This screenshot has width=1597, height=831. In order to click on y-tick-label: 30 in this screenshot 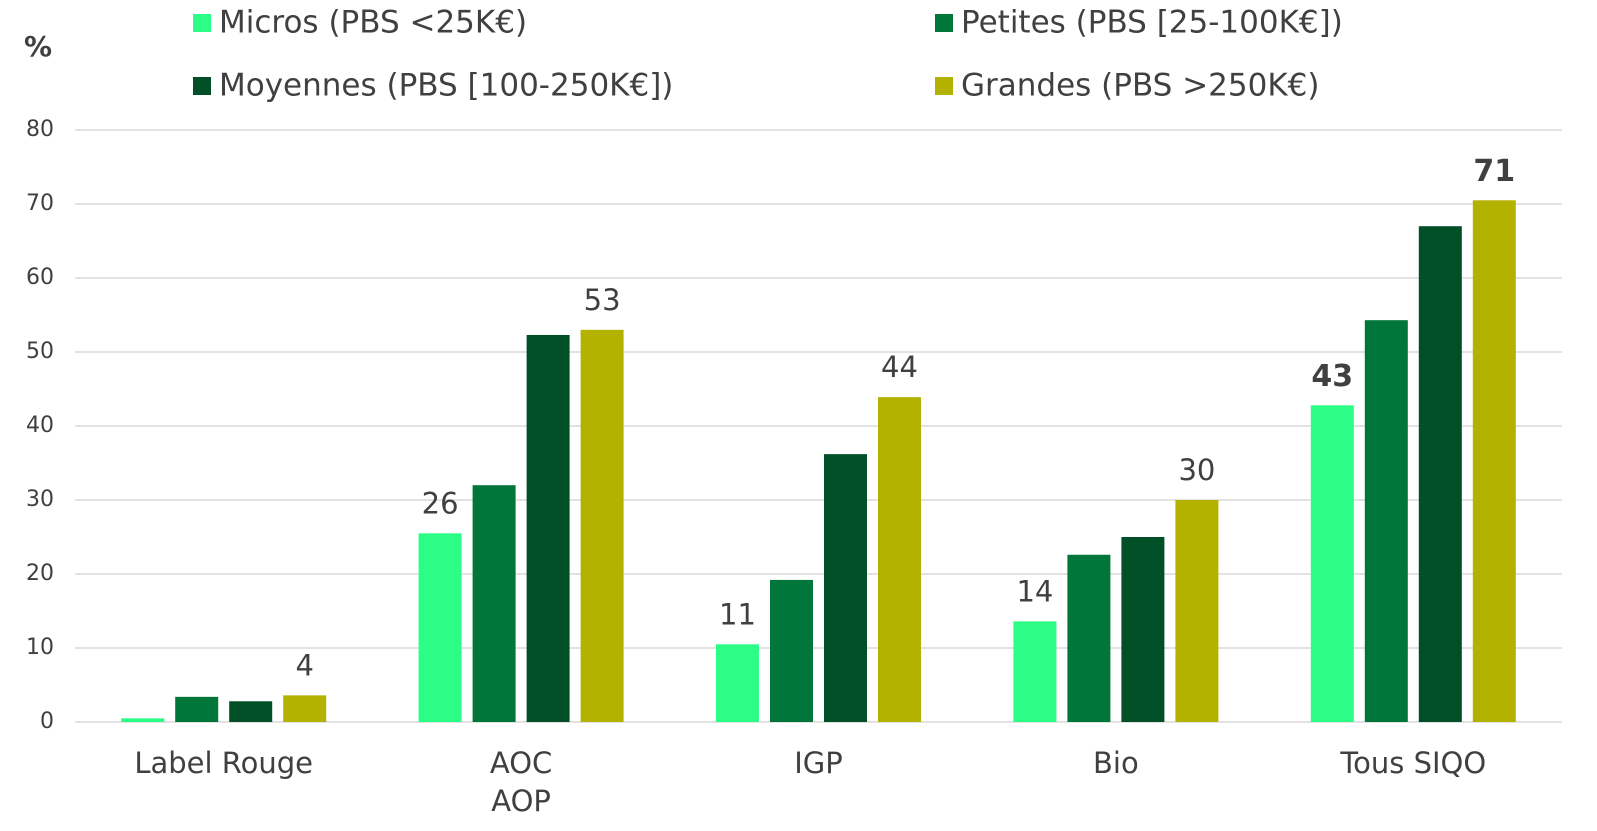, I will do `click(40, 499)`.